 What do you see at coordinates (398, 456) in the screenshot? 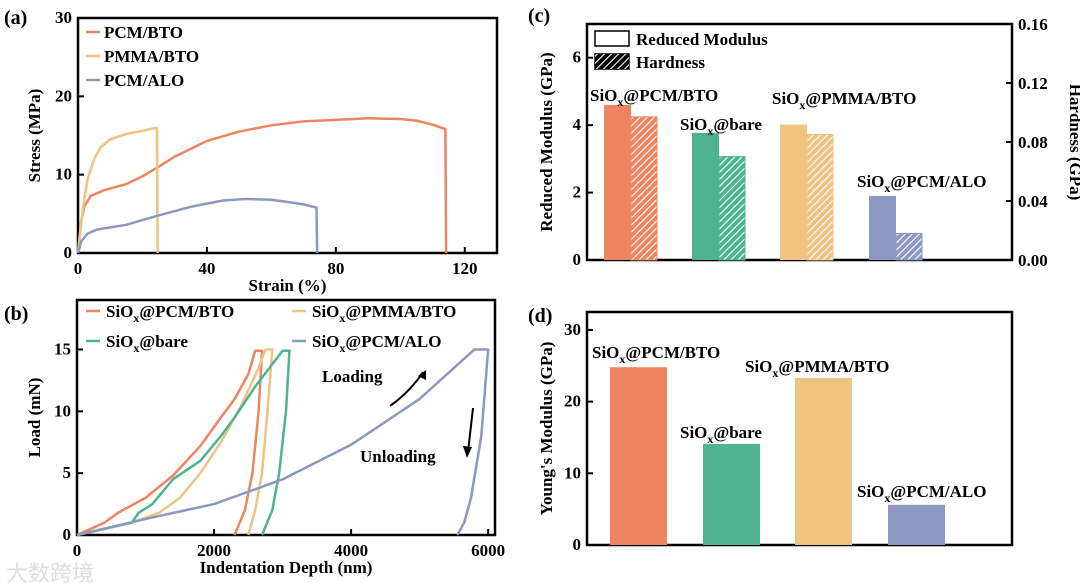
I see `unloading-annotation: Unloading` at bounding box center [398, 456].